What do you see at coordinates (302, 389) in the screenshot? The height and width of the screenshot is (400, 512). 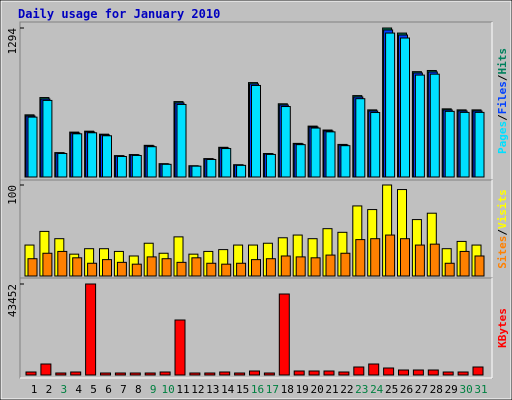 I see `x-tick-label: 19` at bounding box center [302, 389].